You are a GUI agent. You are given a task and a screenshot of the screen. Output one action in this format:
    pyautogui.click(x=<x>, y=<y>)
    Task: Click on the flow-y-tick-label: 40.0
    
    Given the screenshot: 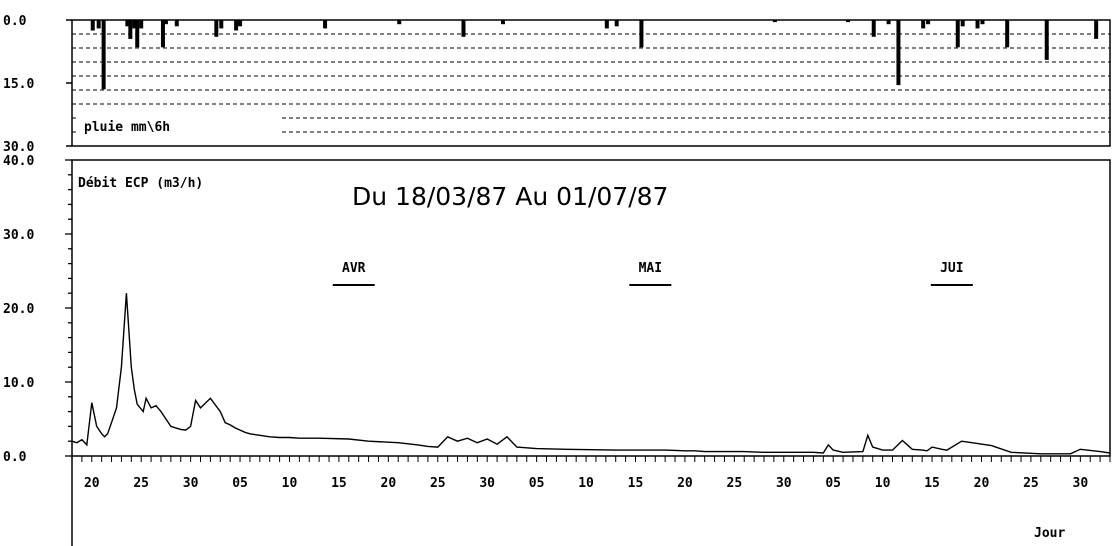 What is the action you would take?
    pyautogui.click(x=18, y=161)
    